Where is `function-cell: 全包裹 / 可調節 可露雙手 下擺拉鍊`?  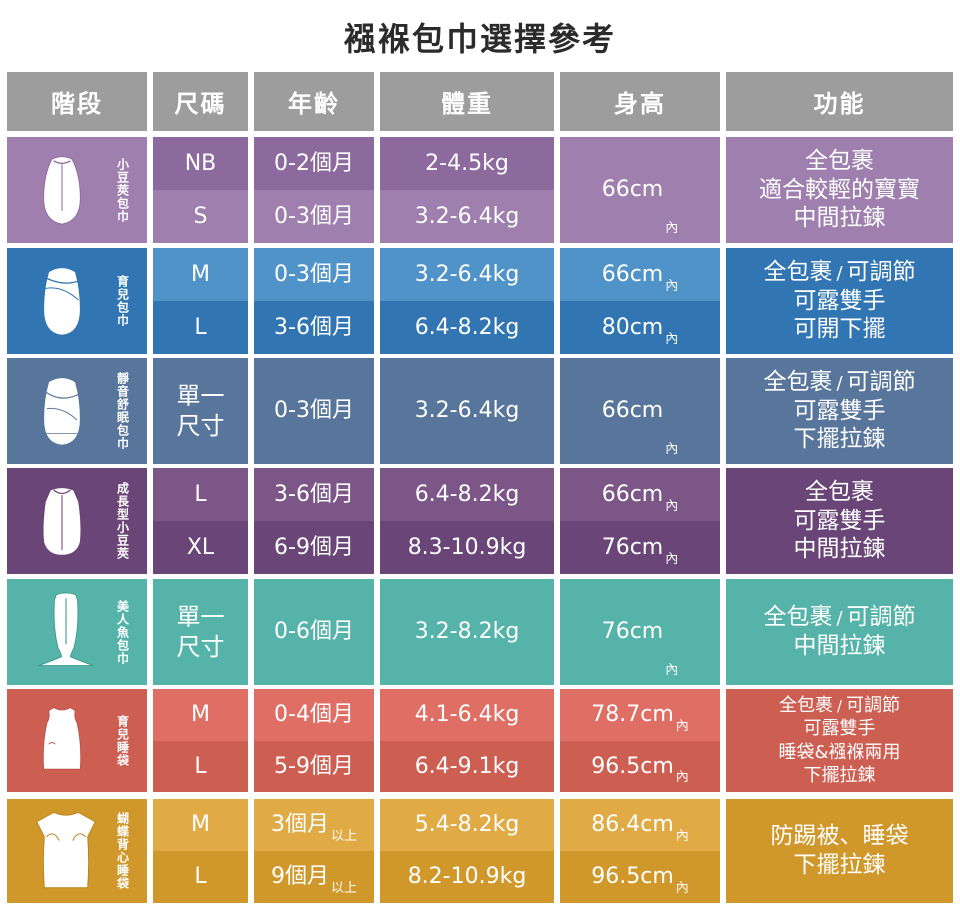
function-cell: 全包裹 / 可調節 可露雙手 下擺拉鍊 is located at coordinates (839, 411).